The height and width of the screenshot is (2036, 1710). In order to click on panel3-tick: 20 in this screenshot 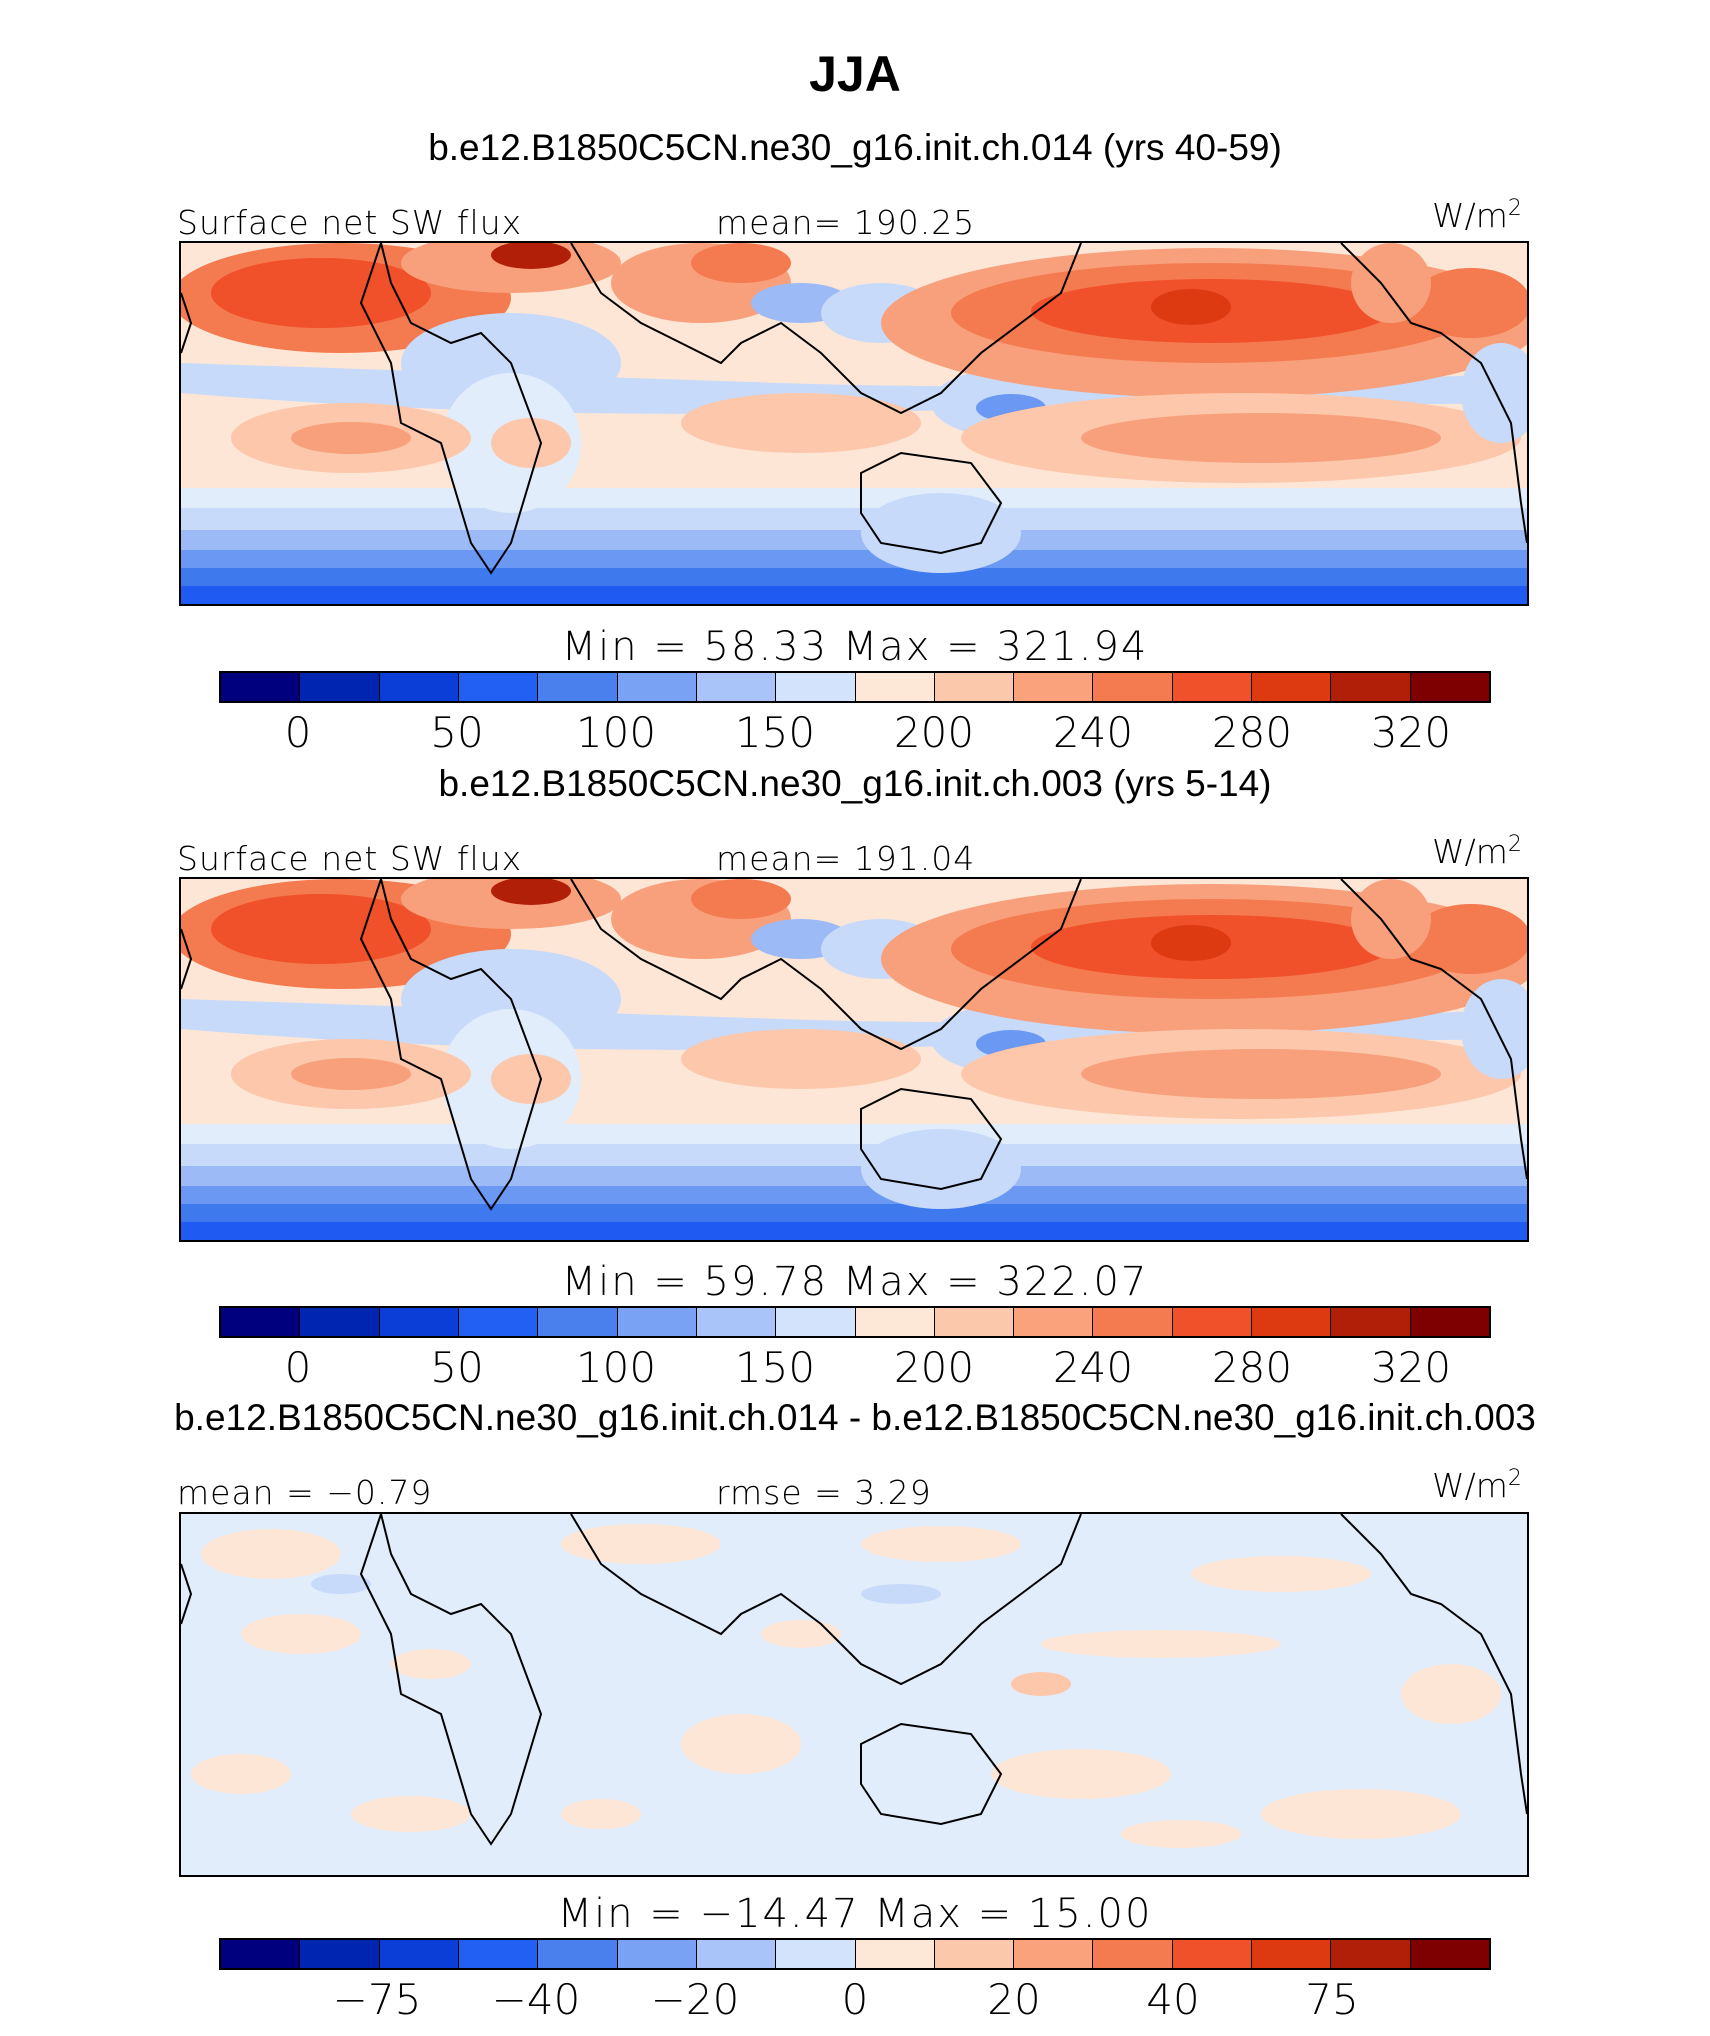, I will do `click(1014, 1999)`.